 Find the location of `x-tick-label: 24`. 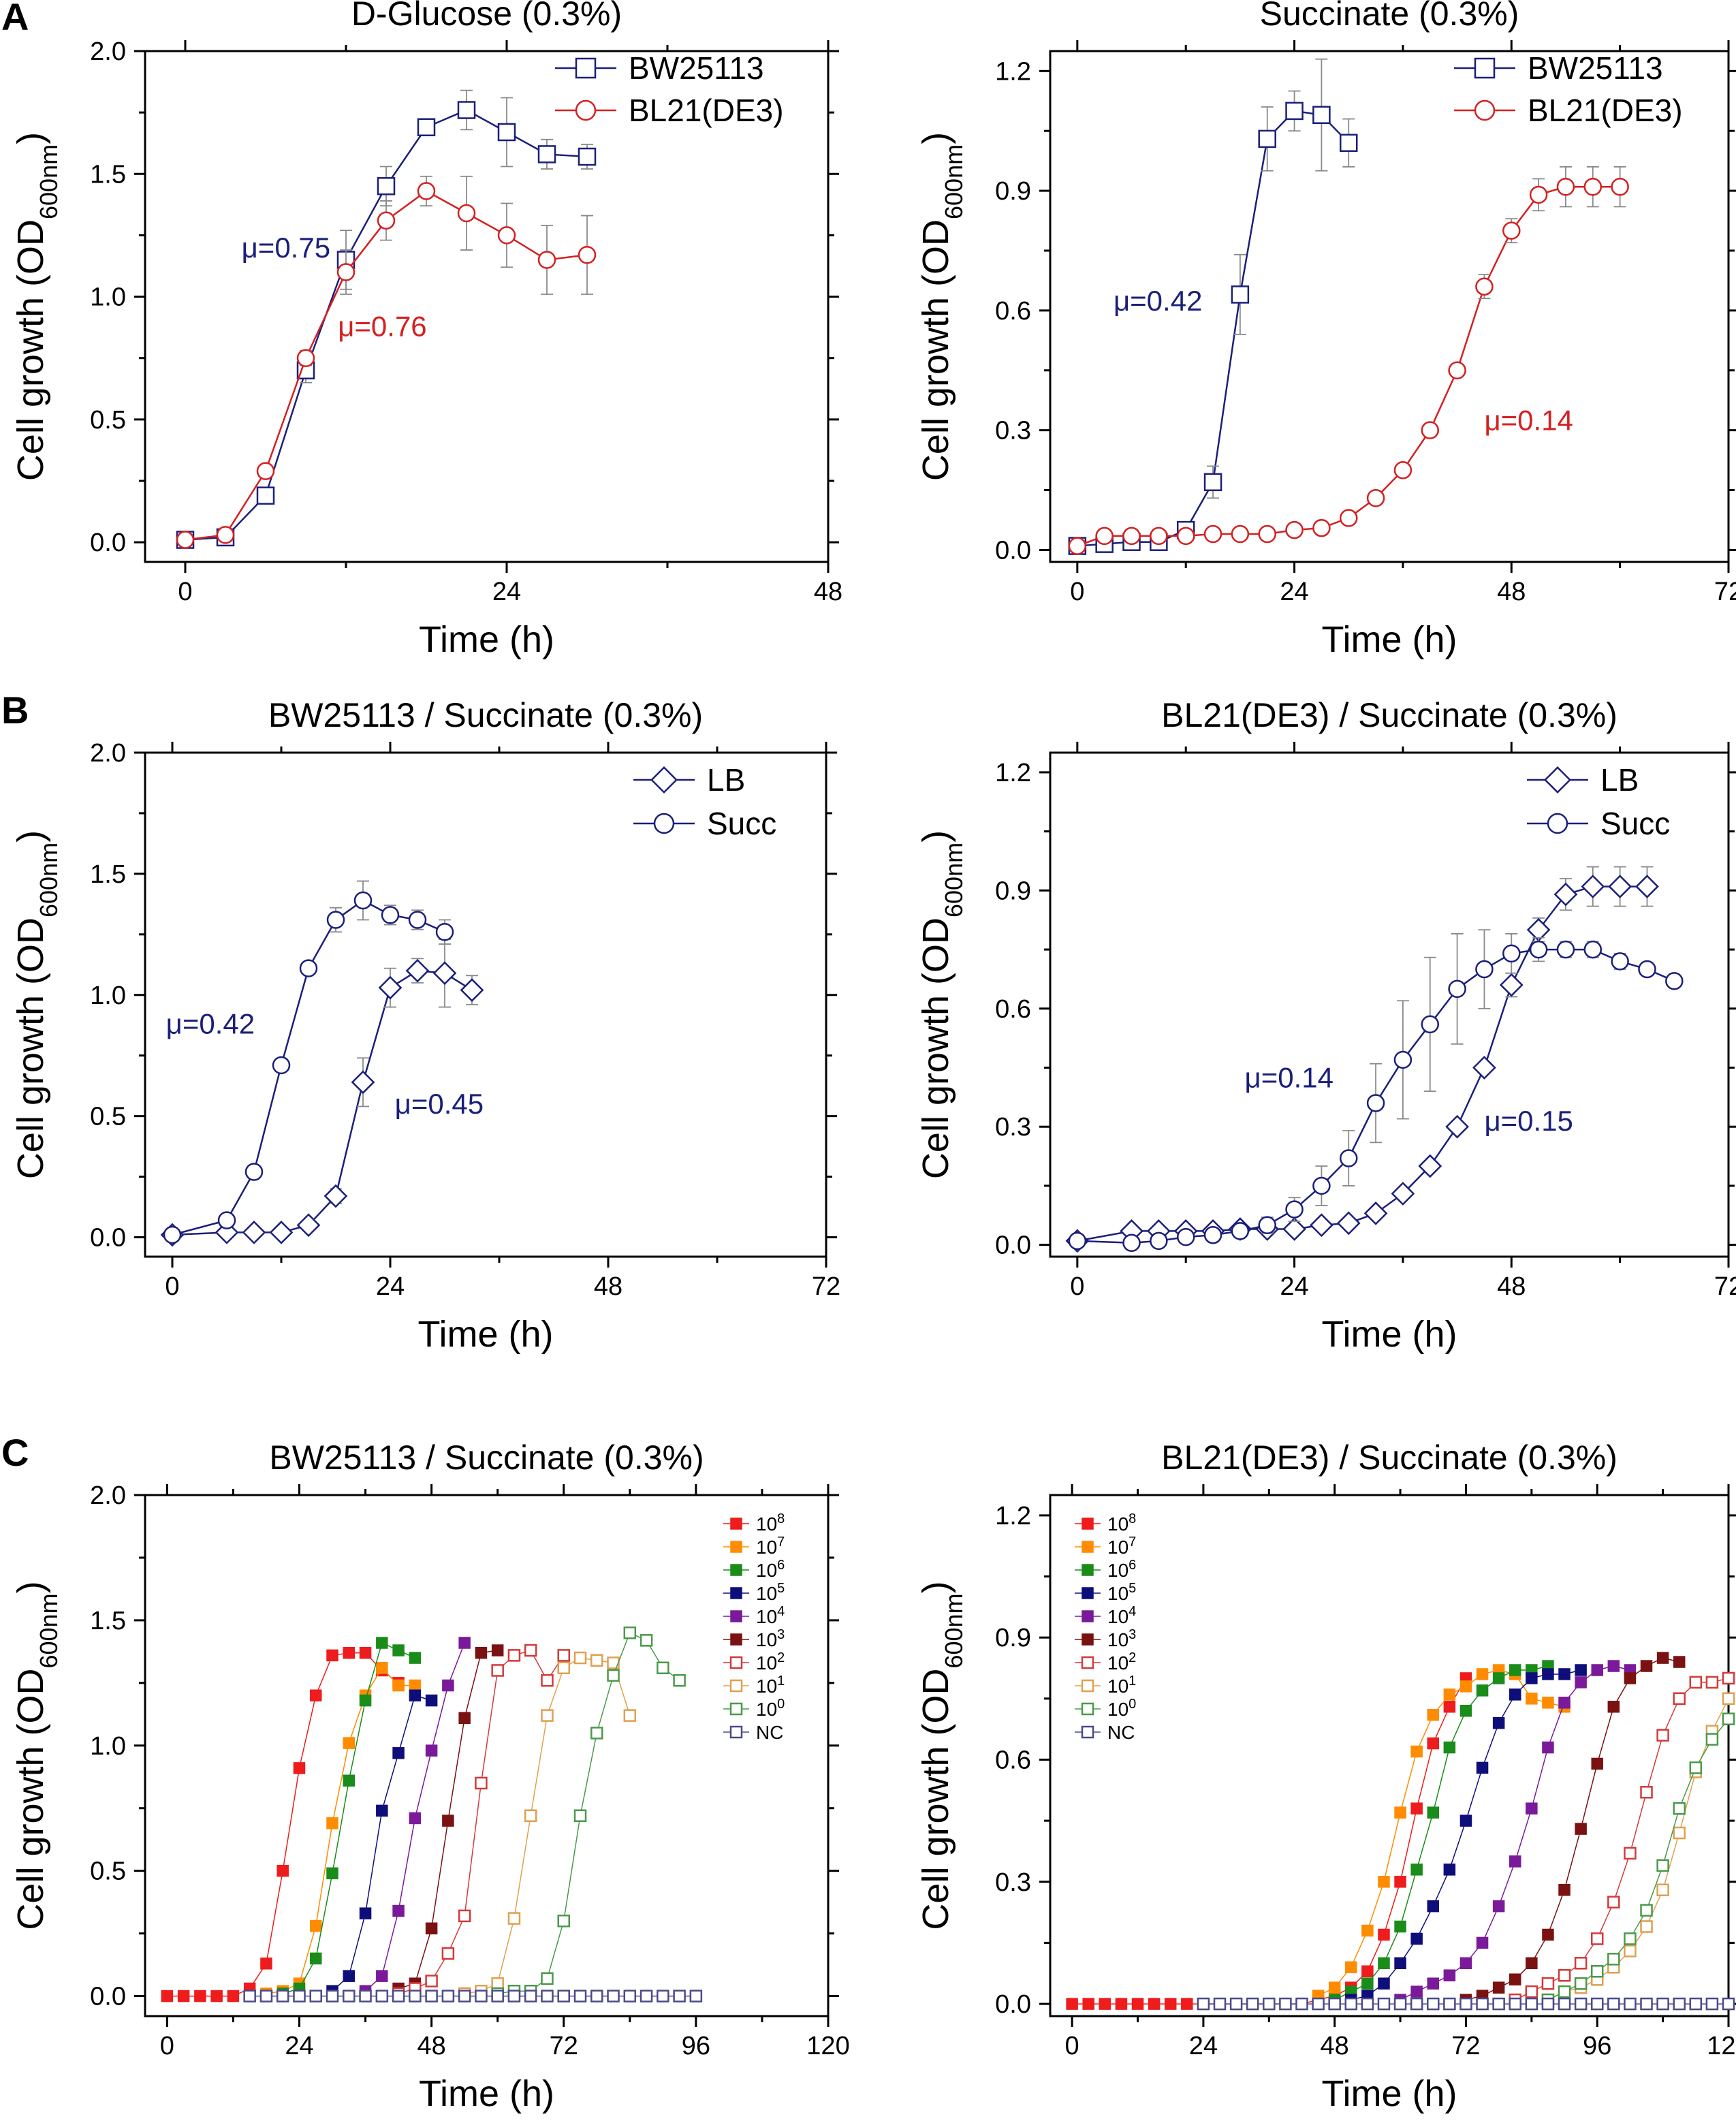

x-tick-label: 24 is located at coordinates (299, 2046).